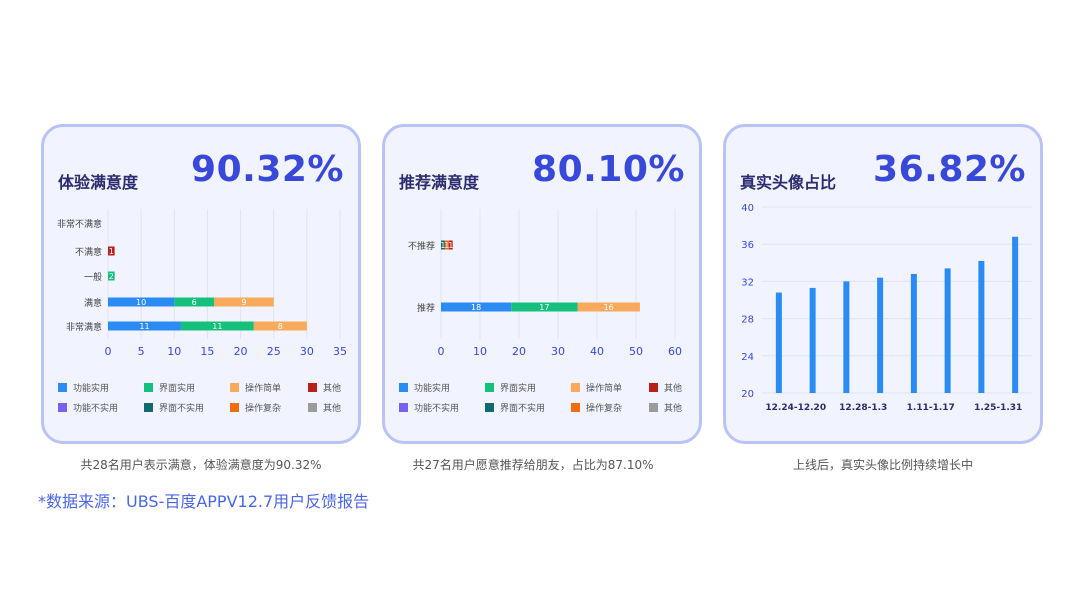  I want to click on data-label: 16, so click(609, 307).